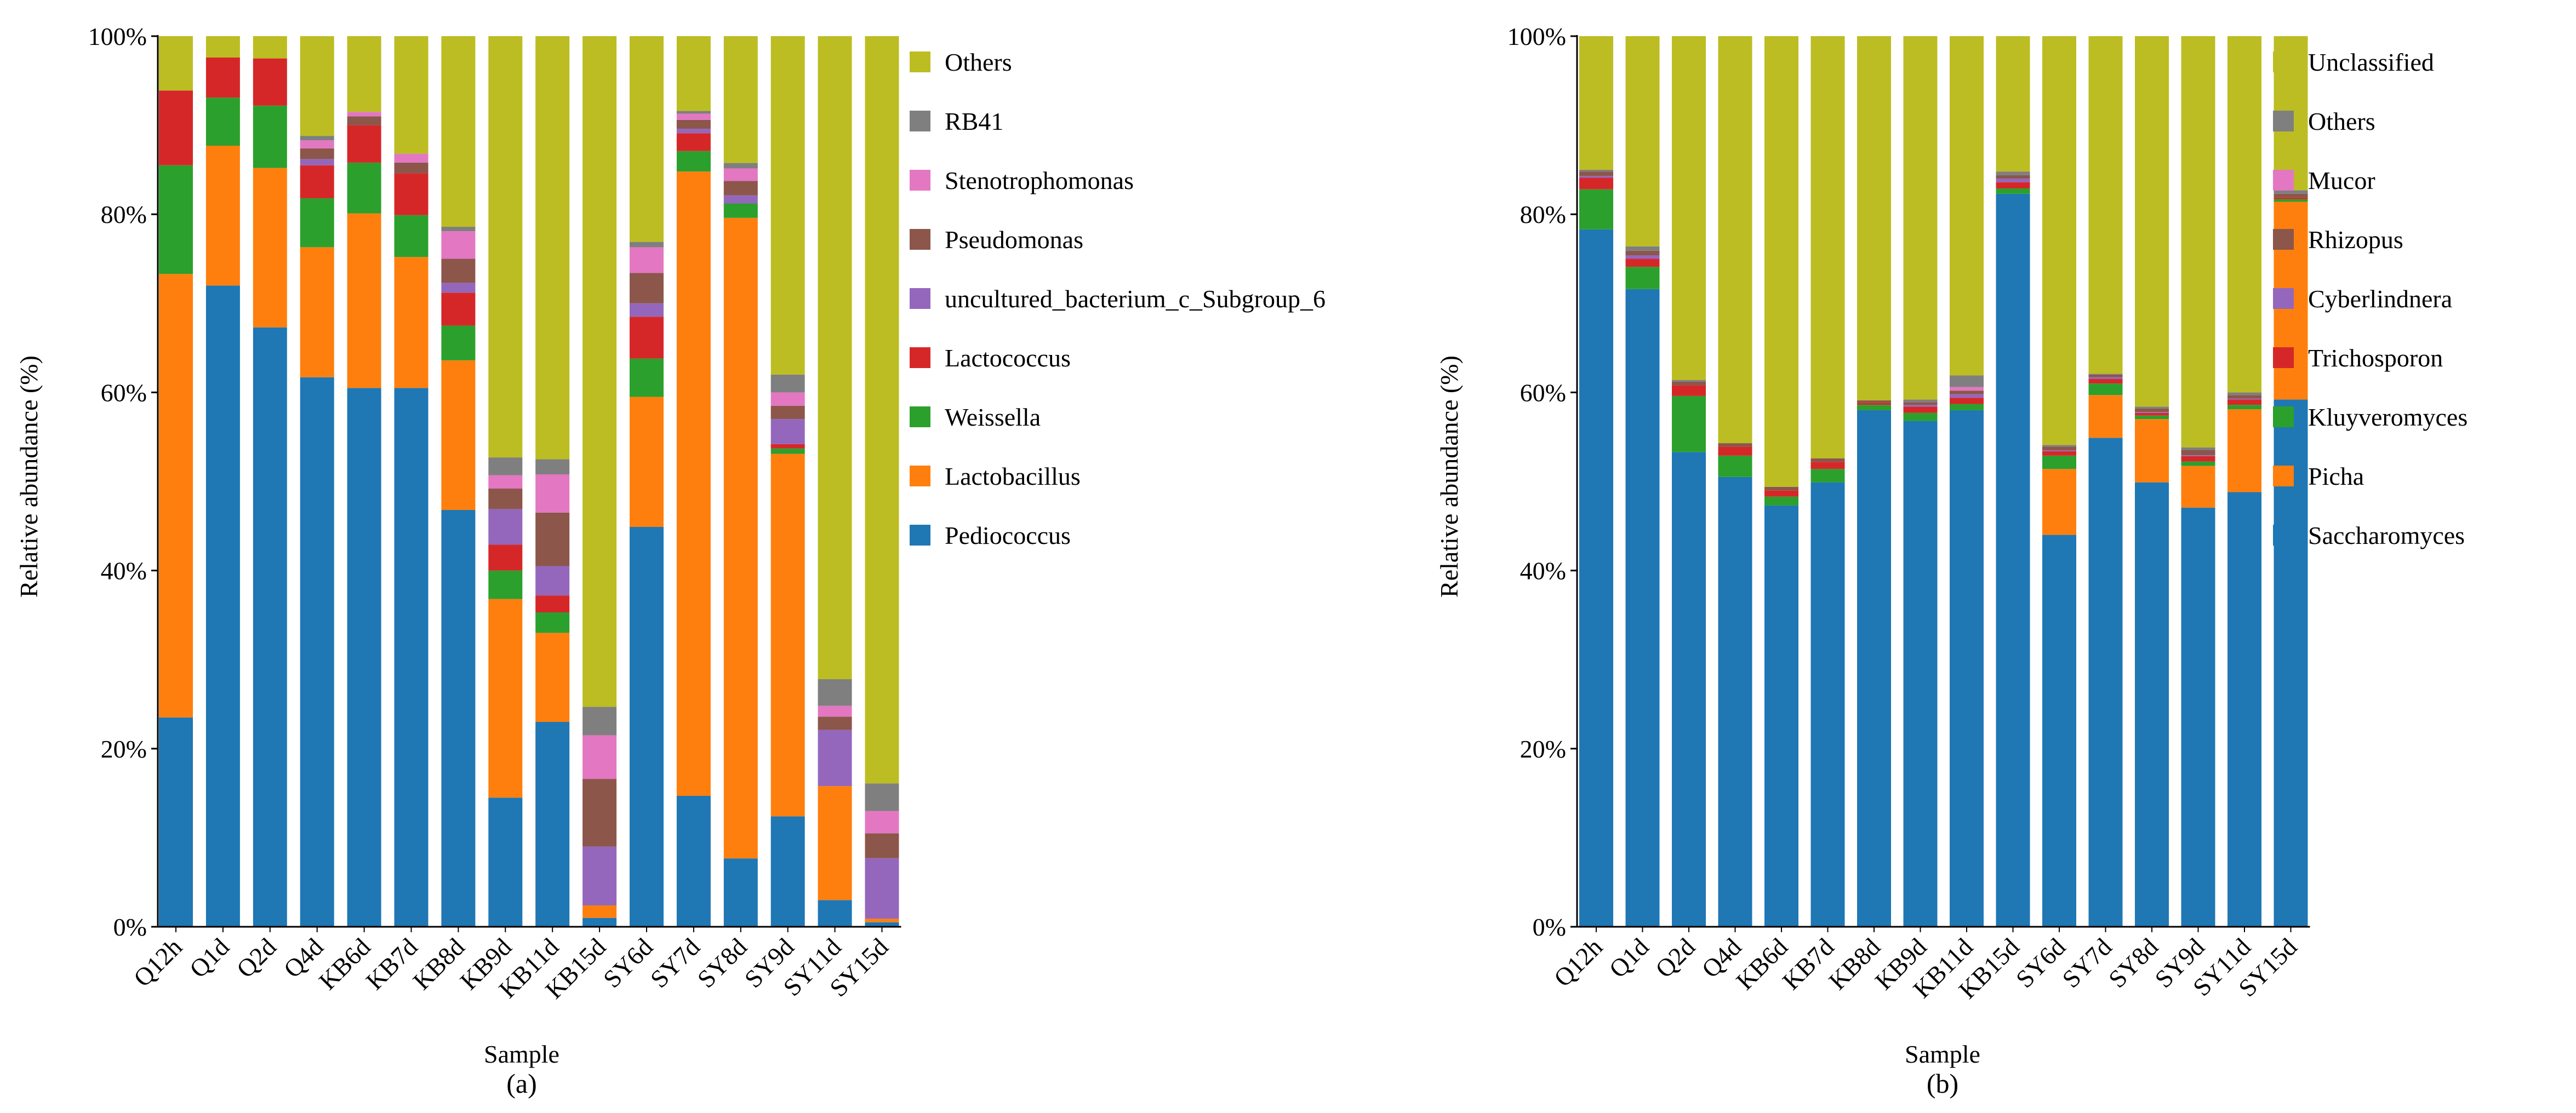  I want to click on bar-segment-sy11d-rb41, so click(835, 693).